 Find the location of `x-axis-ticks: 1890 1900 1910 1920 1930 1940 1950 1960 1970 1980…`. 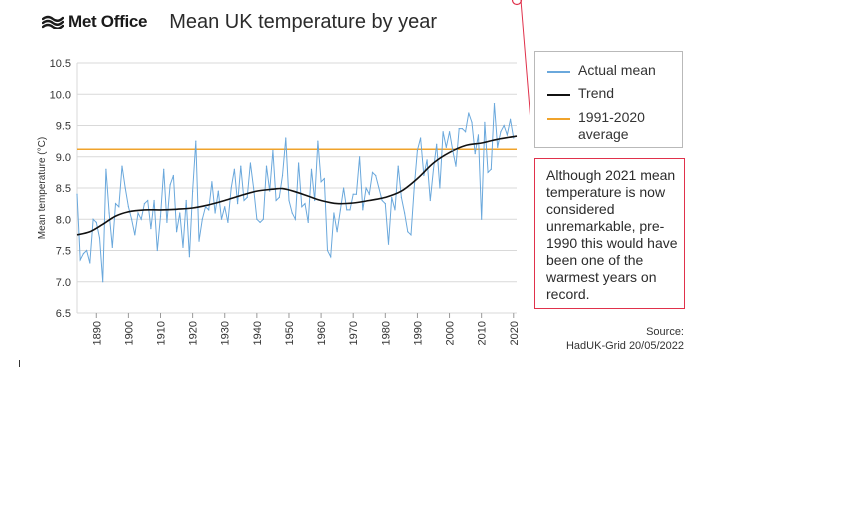

x-axis-ticks: 1890 1900 1910 1920 1930 1940 1950 1960 1970 1980… is located at coordinates (306, 329).